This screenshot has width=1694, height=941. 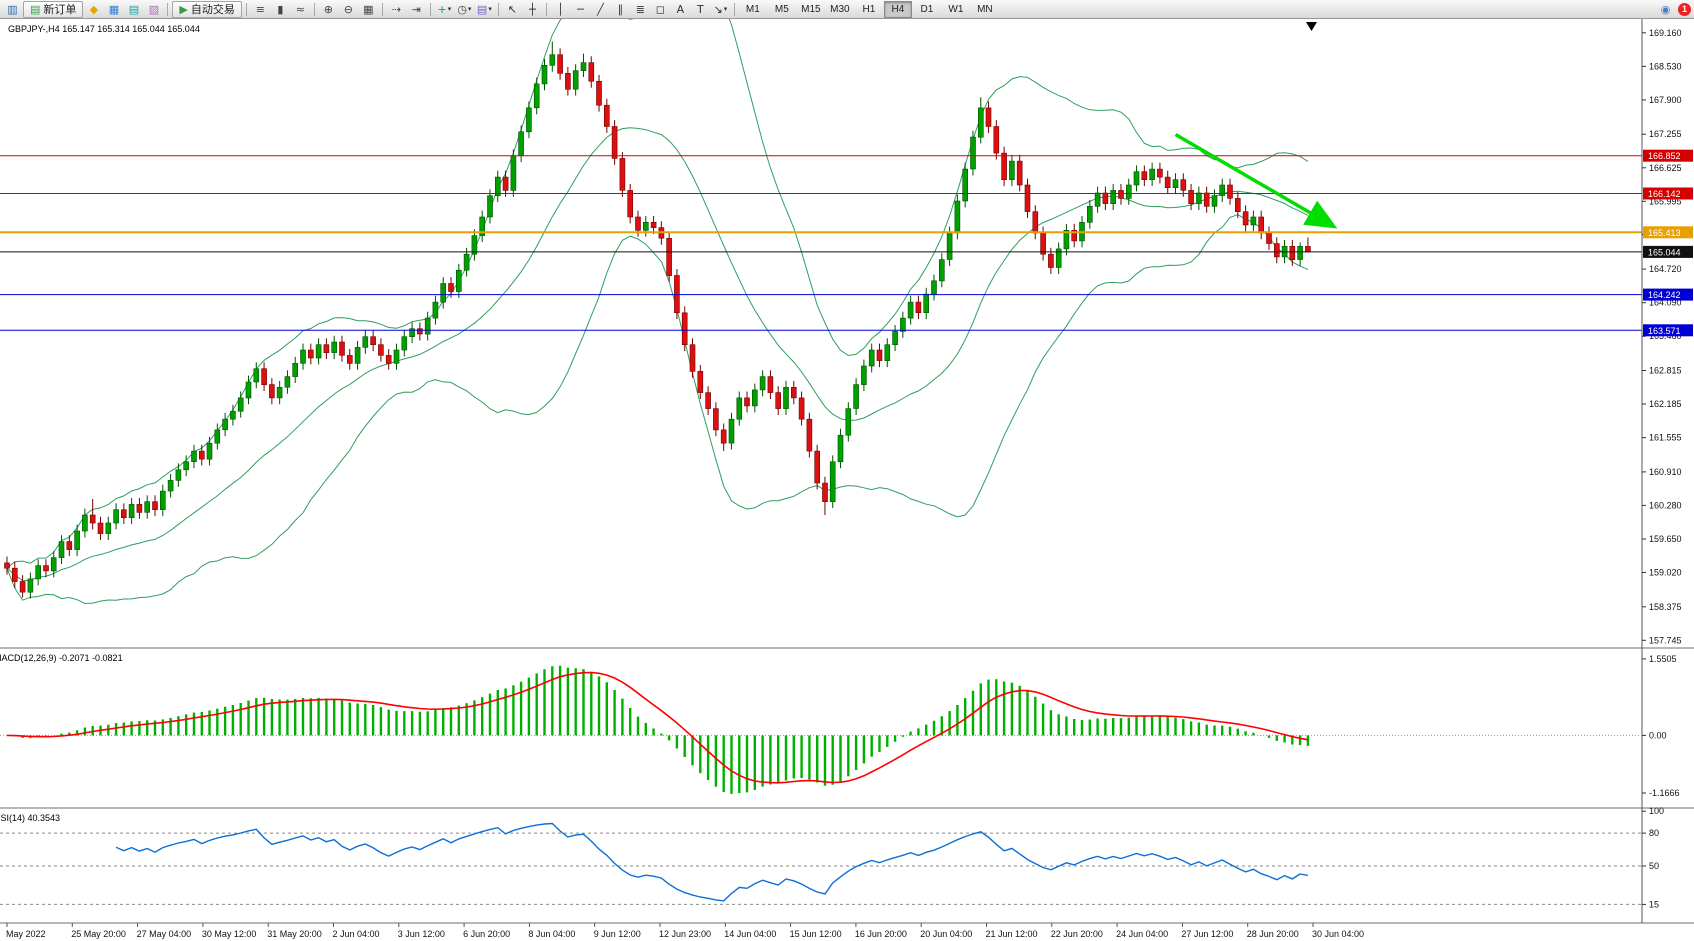 I want to click on new-chart-icon: ▥, so click(x=12, y=9).